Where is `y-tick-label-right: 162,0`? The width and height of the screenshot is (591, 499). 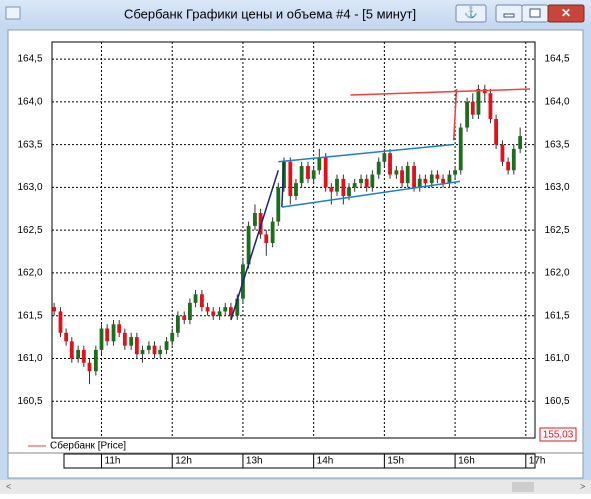
y-tick-label-right: 162,0 is located at coordinates (556, 273).